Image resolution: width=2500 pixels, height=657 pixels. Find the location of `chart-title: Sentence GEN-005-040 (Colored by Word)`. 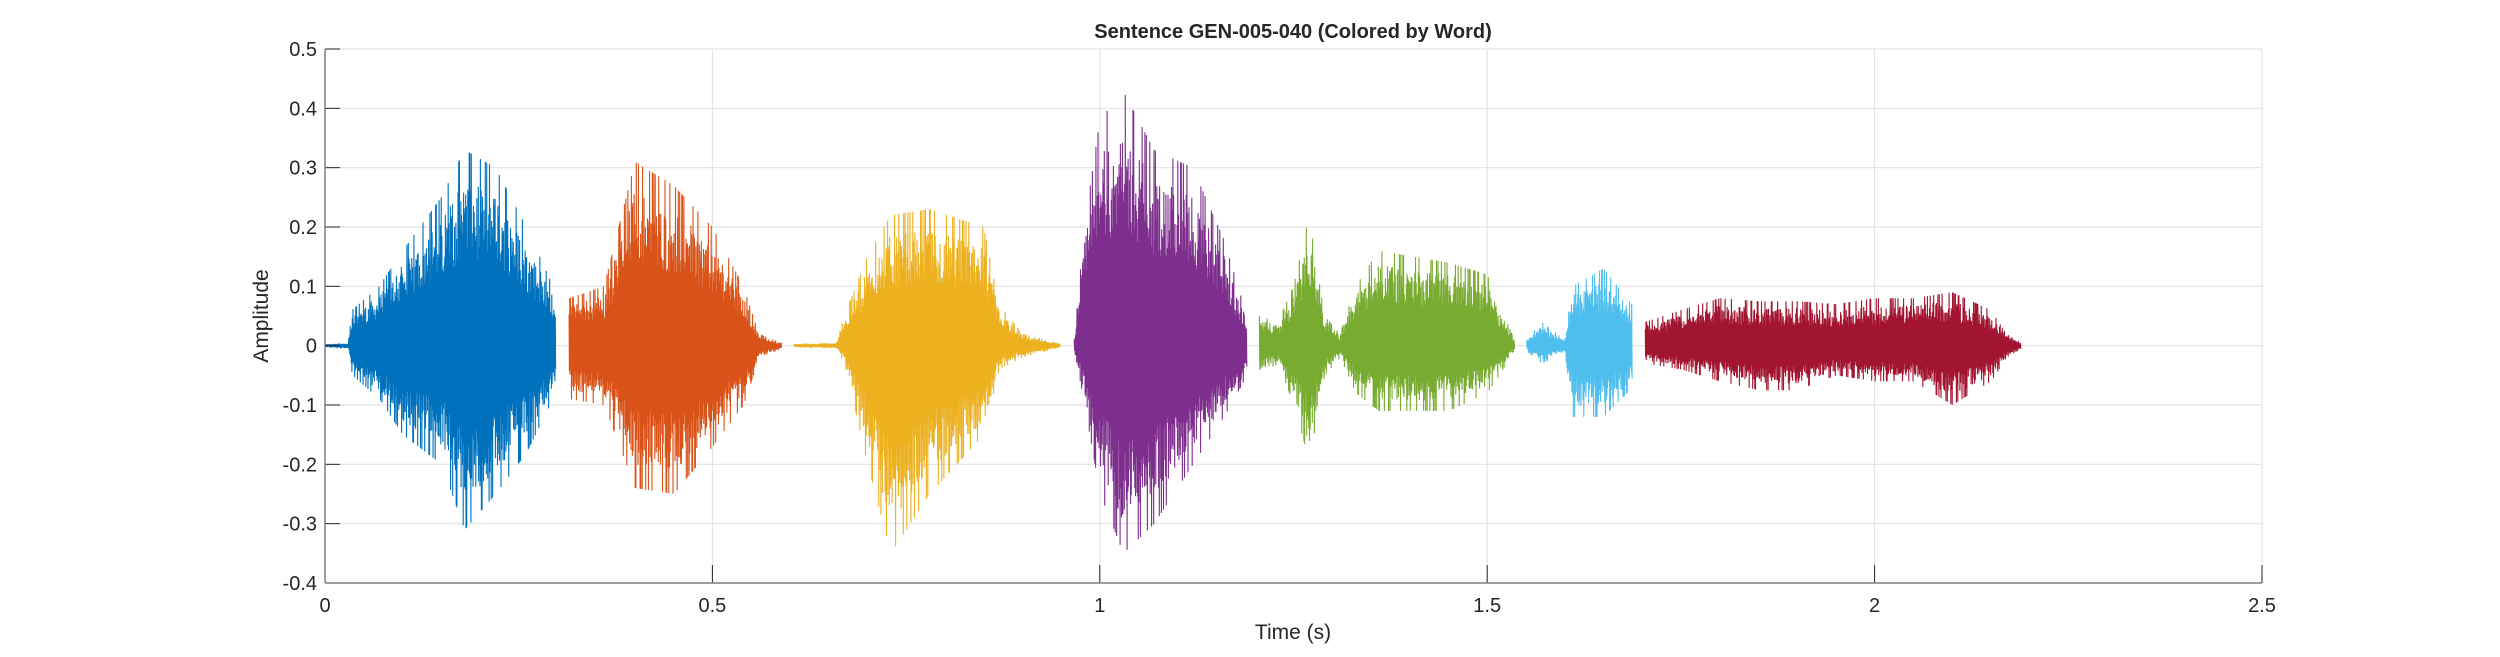

chart-title: Sentence GEN-005-040 (Colored by Word) is located at coordinates (1293, 32).